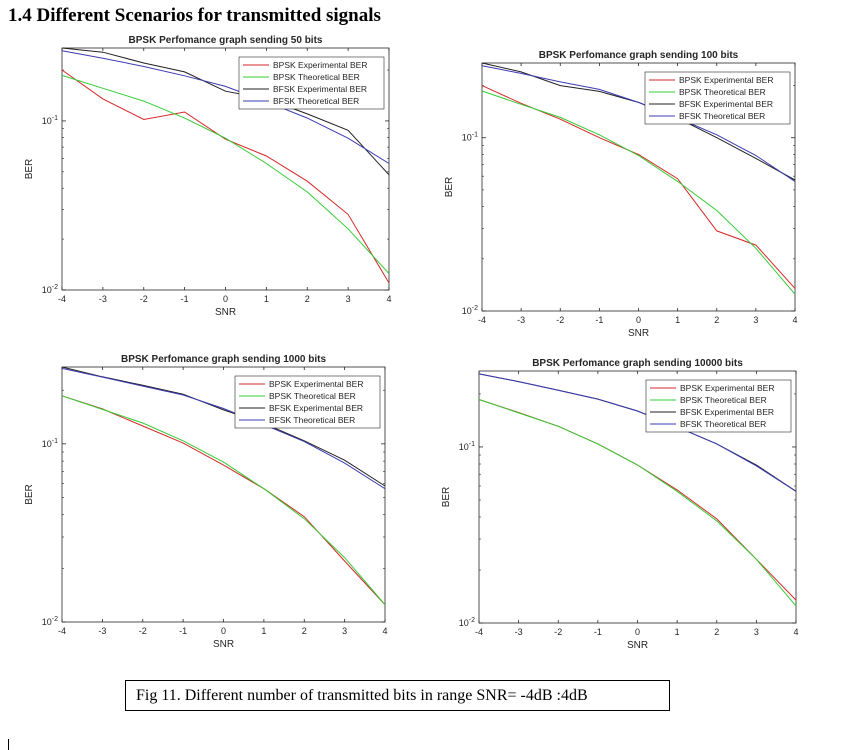 The image size is (844, 750). What do you see at coordinates (637, 363) in the screenshot?
I see `chart-title: BPSK Perfomance graph sending 10000 bits` at bounding box center [637, 363].